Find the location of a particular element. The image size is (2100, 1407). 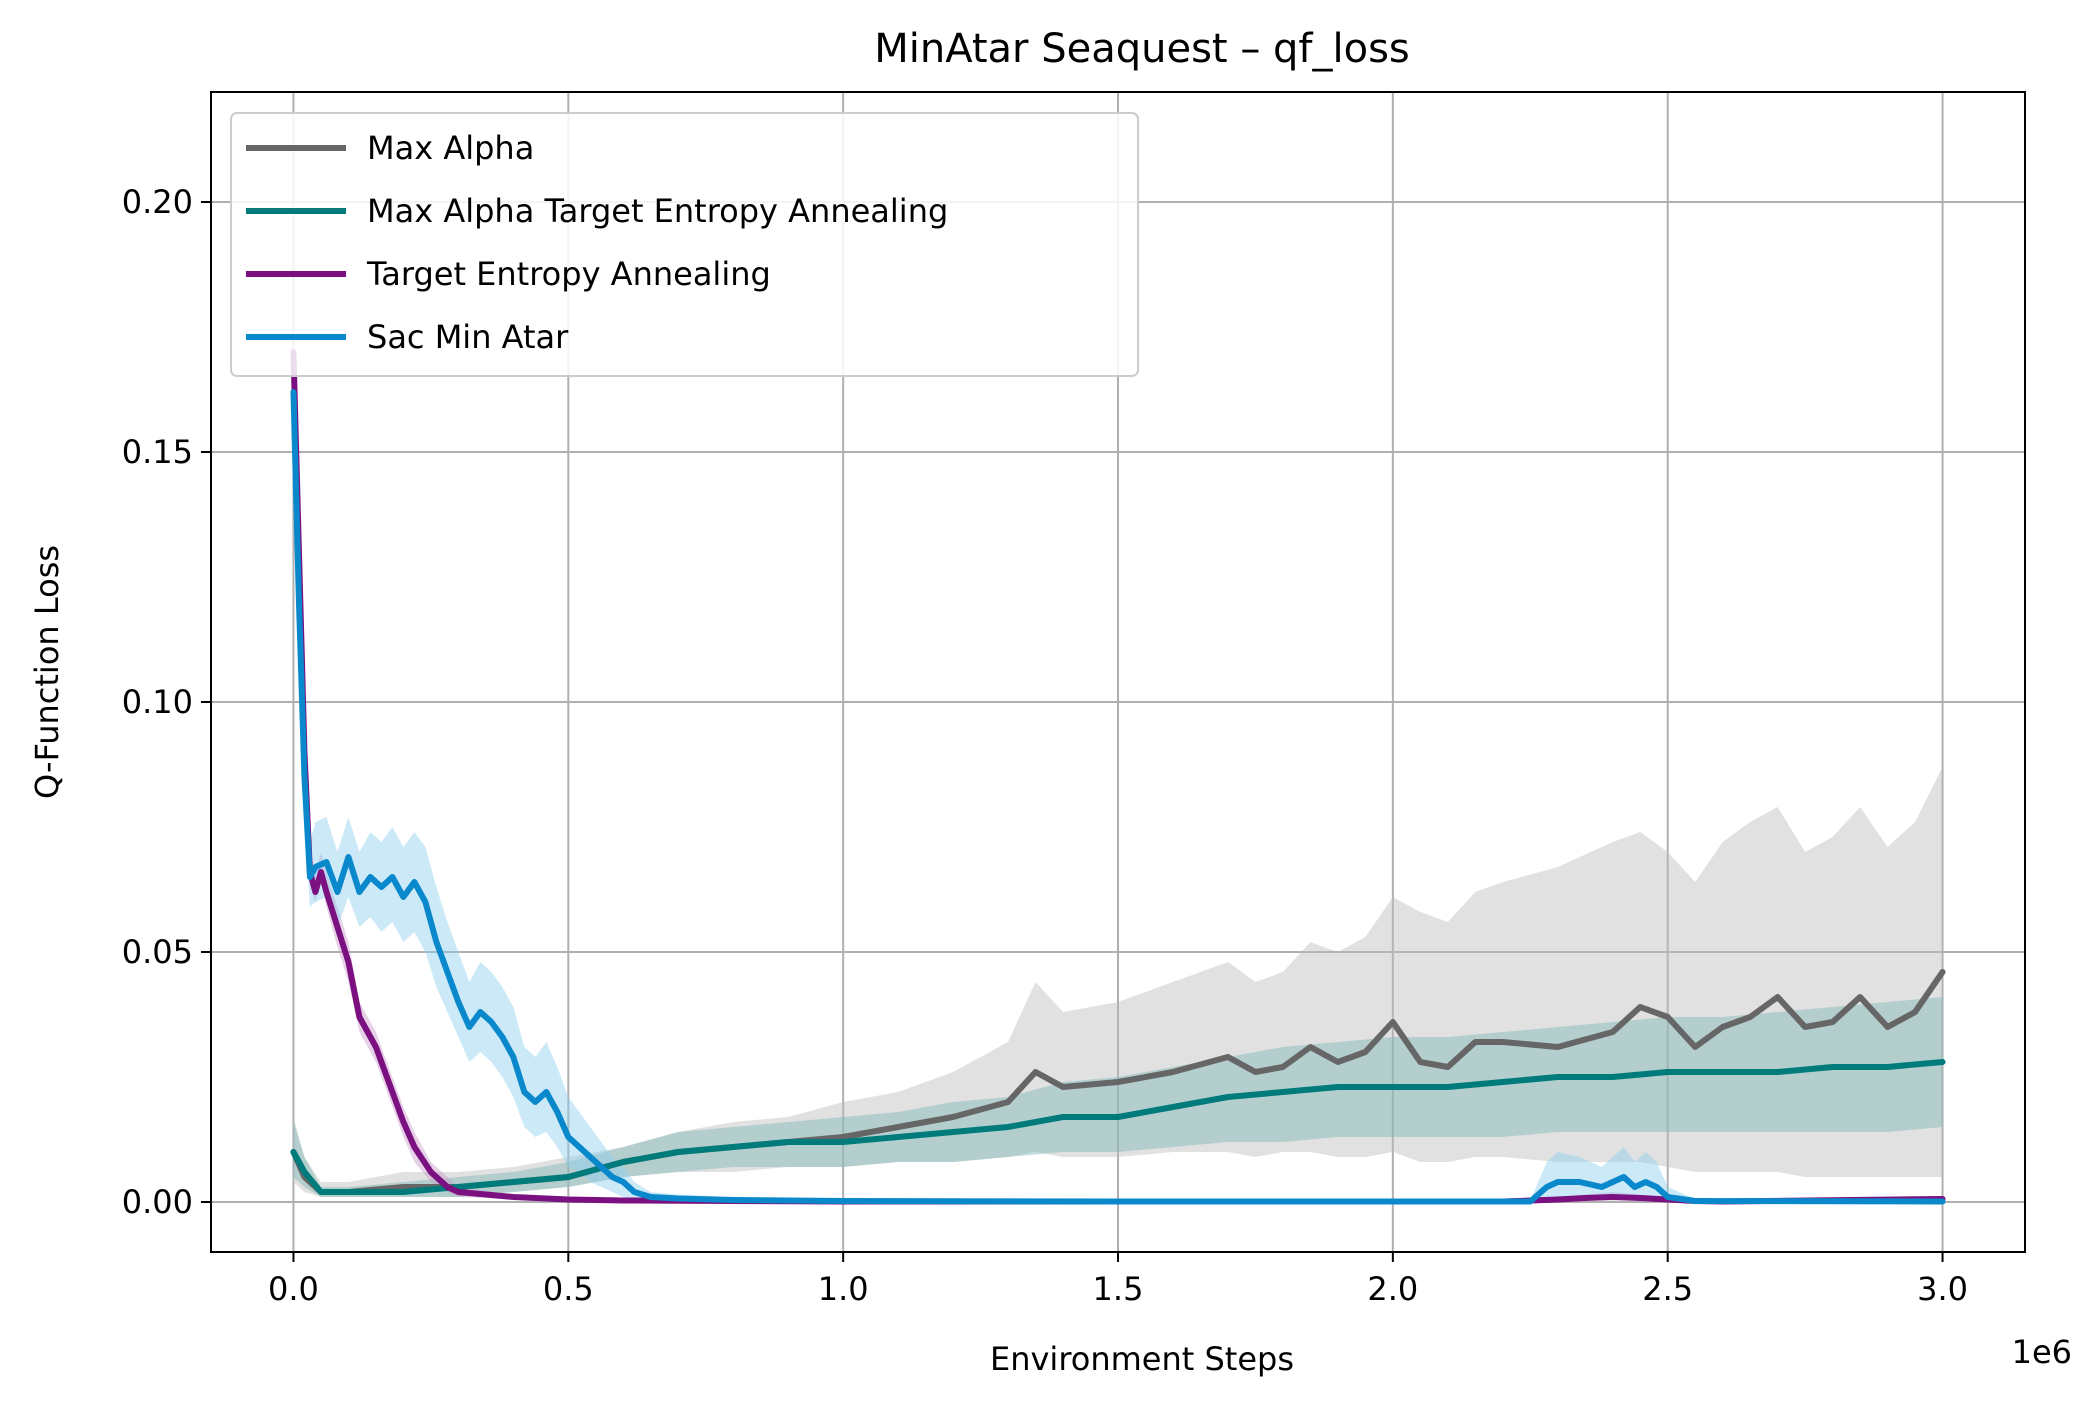

y-axis-label: Q-Function Loss is located at coordinates (47, 672).